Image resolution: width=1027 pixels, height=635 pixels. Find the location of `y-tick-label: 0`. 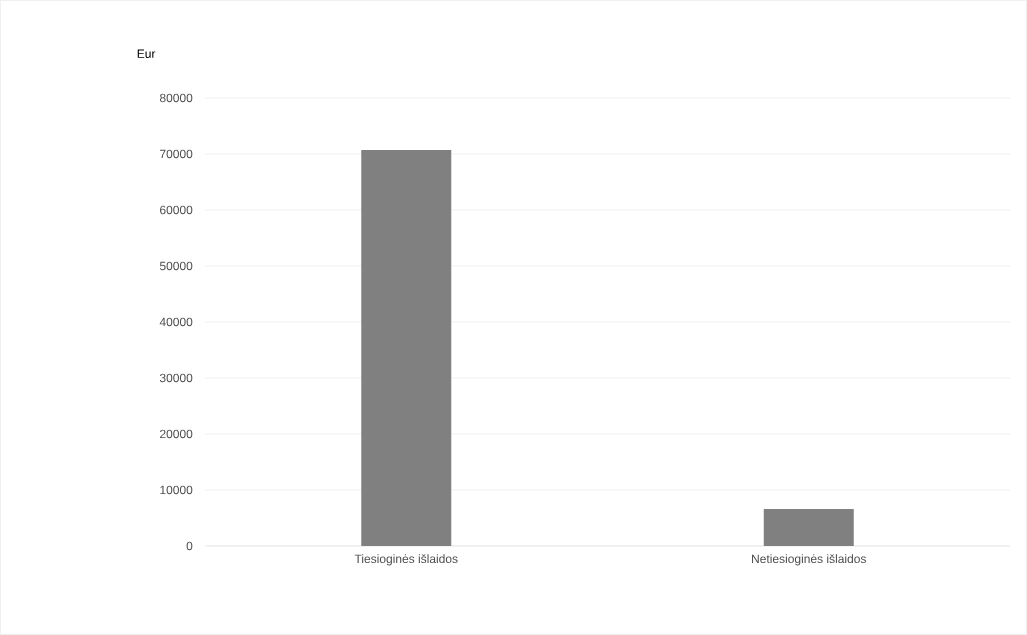

y-tick-label: 0 is located at coordinates (189, 546).